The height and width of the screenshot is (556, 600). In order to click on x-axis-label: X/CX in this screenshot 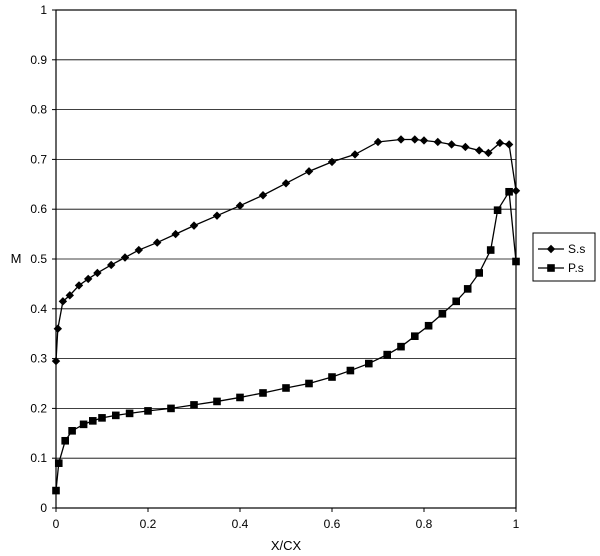, I will do `click(286, 545)`.